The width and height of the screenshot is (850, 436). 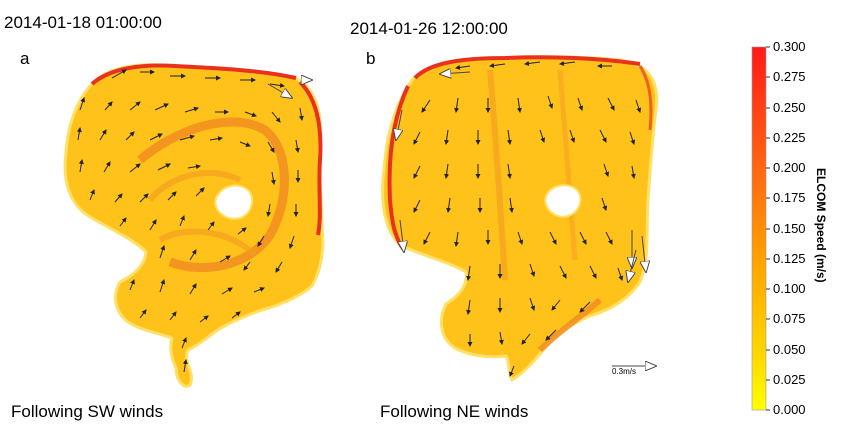 I want to click on caption-b: Following NE winds, so click(x=454, y=411).